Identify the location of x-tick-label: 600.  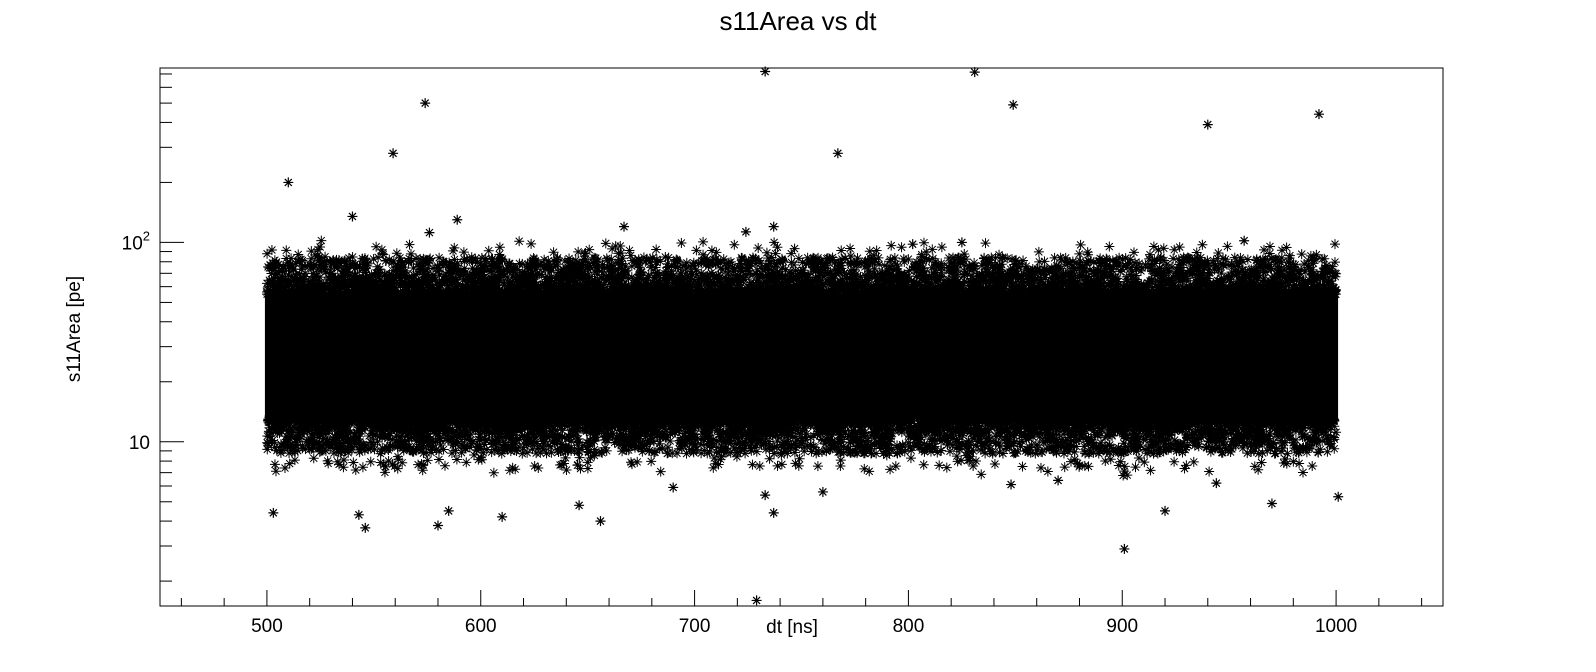
(481, 626).